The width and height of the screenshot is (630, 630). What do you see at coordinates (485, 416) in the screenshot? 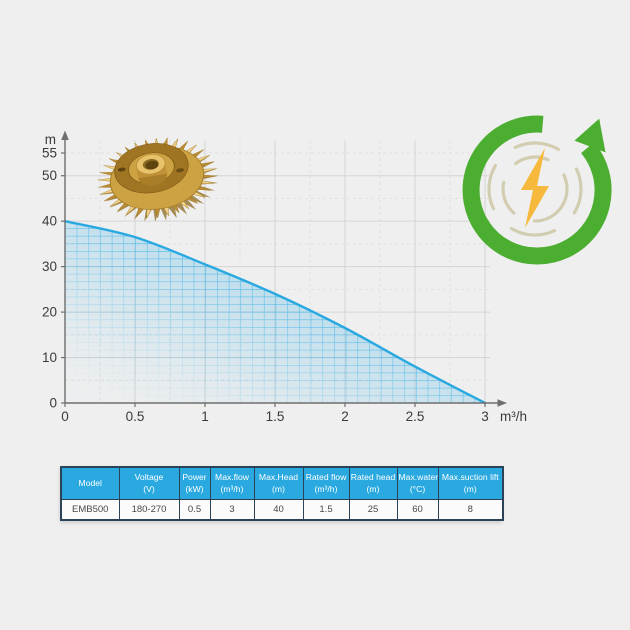
I see `x-tick-label: 3` at bounding box center [485, 416].